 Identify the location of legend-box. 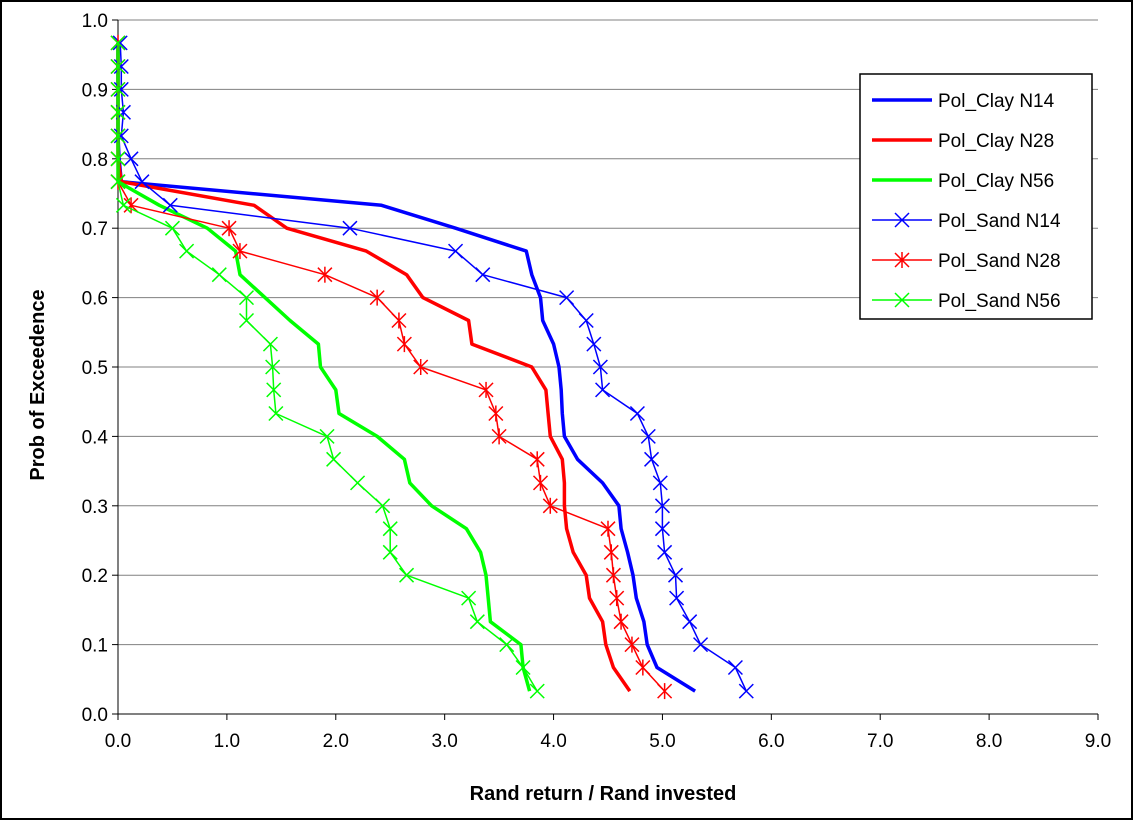
(976, 196).